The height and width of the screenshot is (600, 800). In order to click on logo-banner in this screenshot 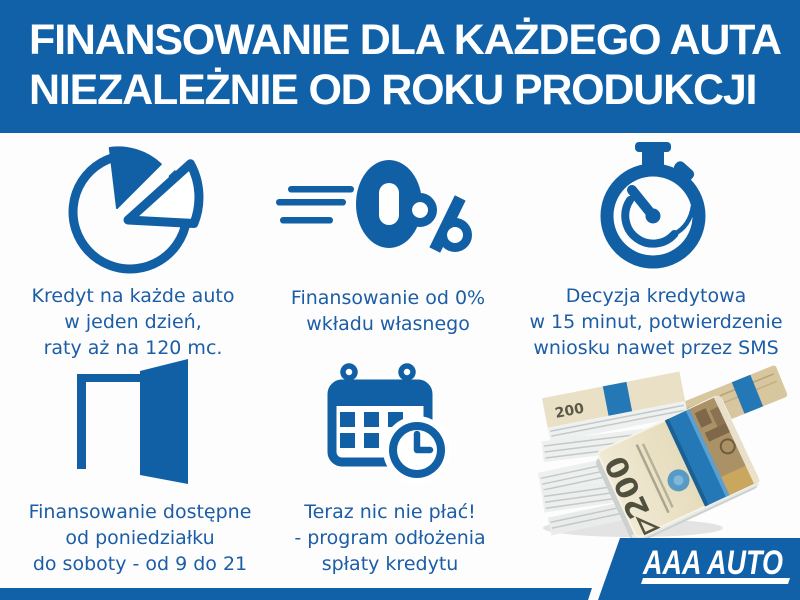, I will do `click(699, 569)`.